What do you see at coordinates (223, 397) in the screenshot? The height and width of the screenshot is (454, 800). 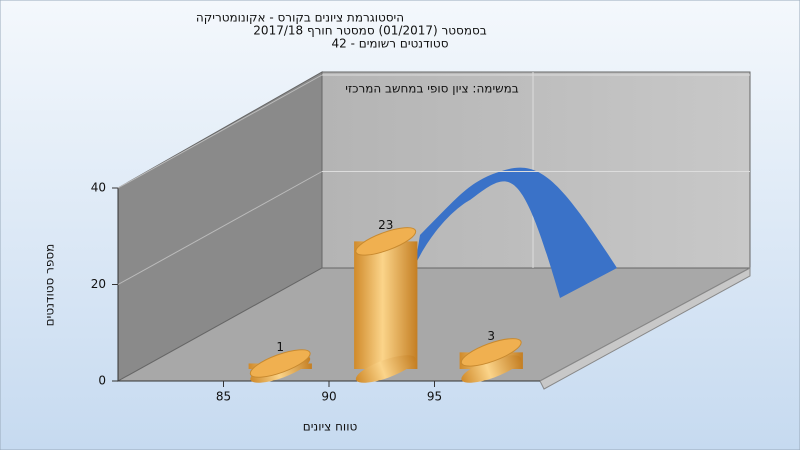 I see `x-tick-label: 85` at bounding box center [223, 397].